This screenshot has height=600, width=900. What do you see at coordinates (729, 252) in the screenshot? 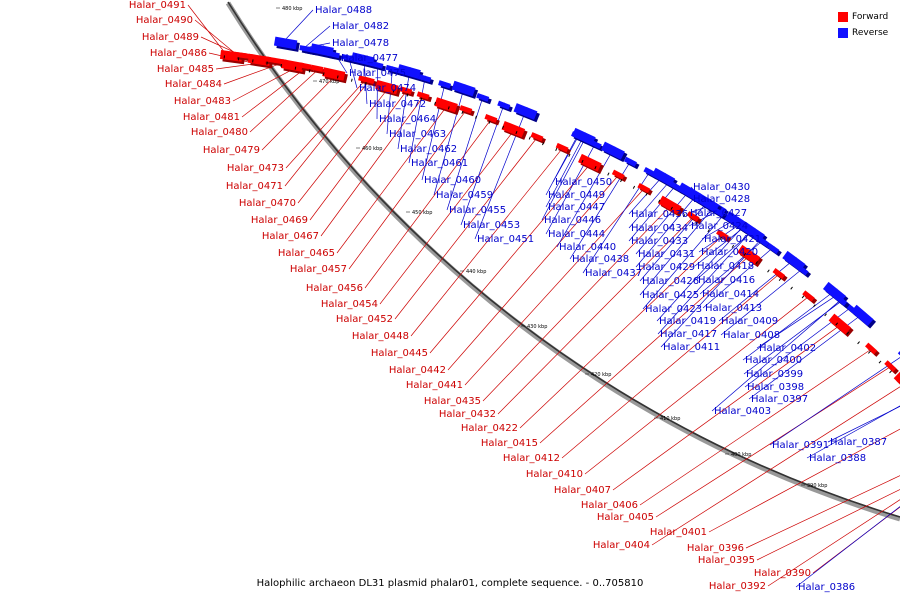
I see `reverse-gene-label: Halar_0420` at bounding box center [729, 252].